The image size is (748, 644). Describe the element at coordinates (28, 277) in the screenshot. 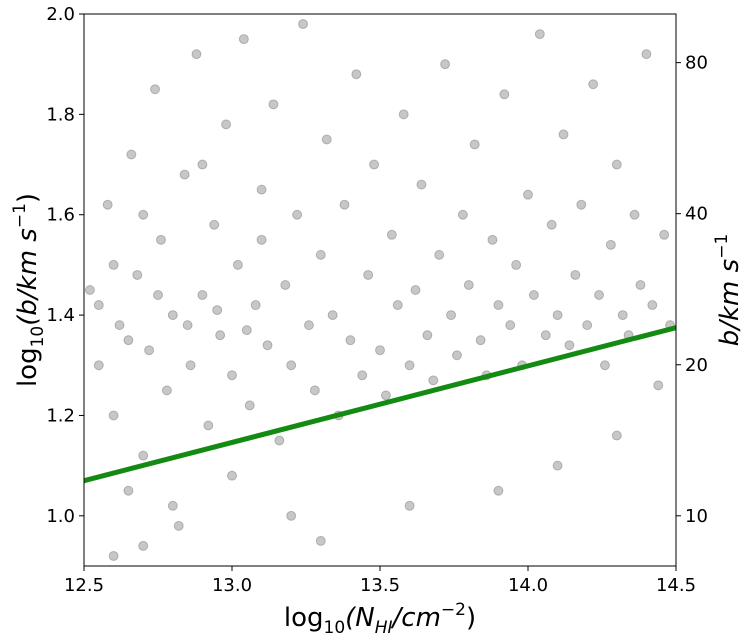

I see `label-part: (b/km s` at that location.